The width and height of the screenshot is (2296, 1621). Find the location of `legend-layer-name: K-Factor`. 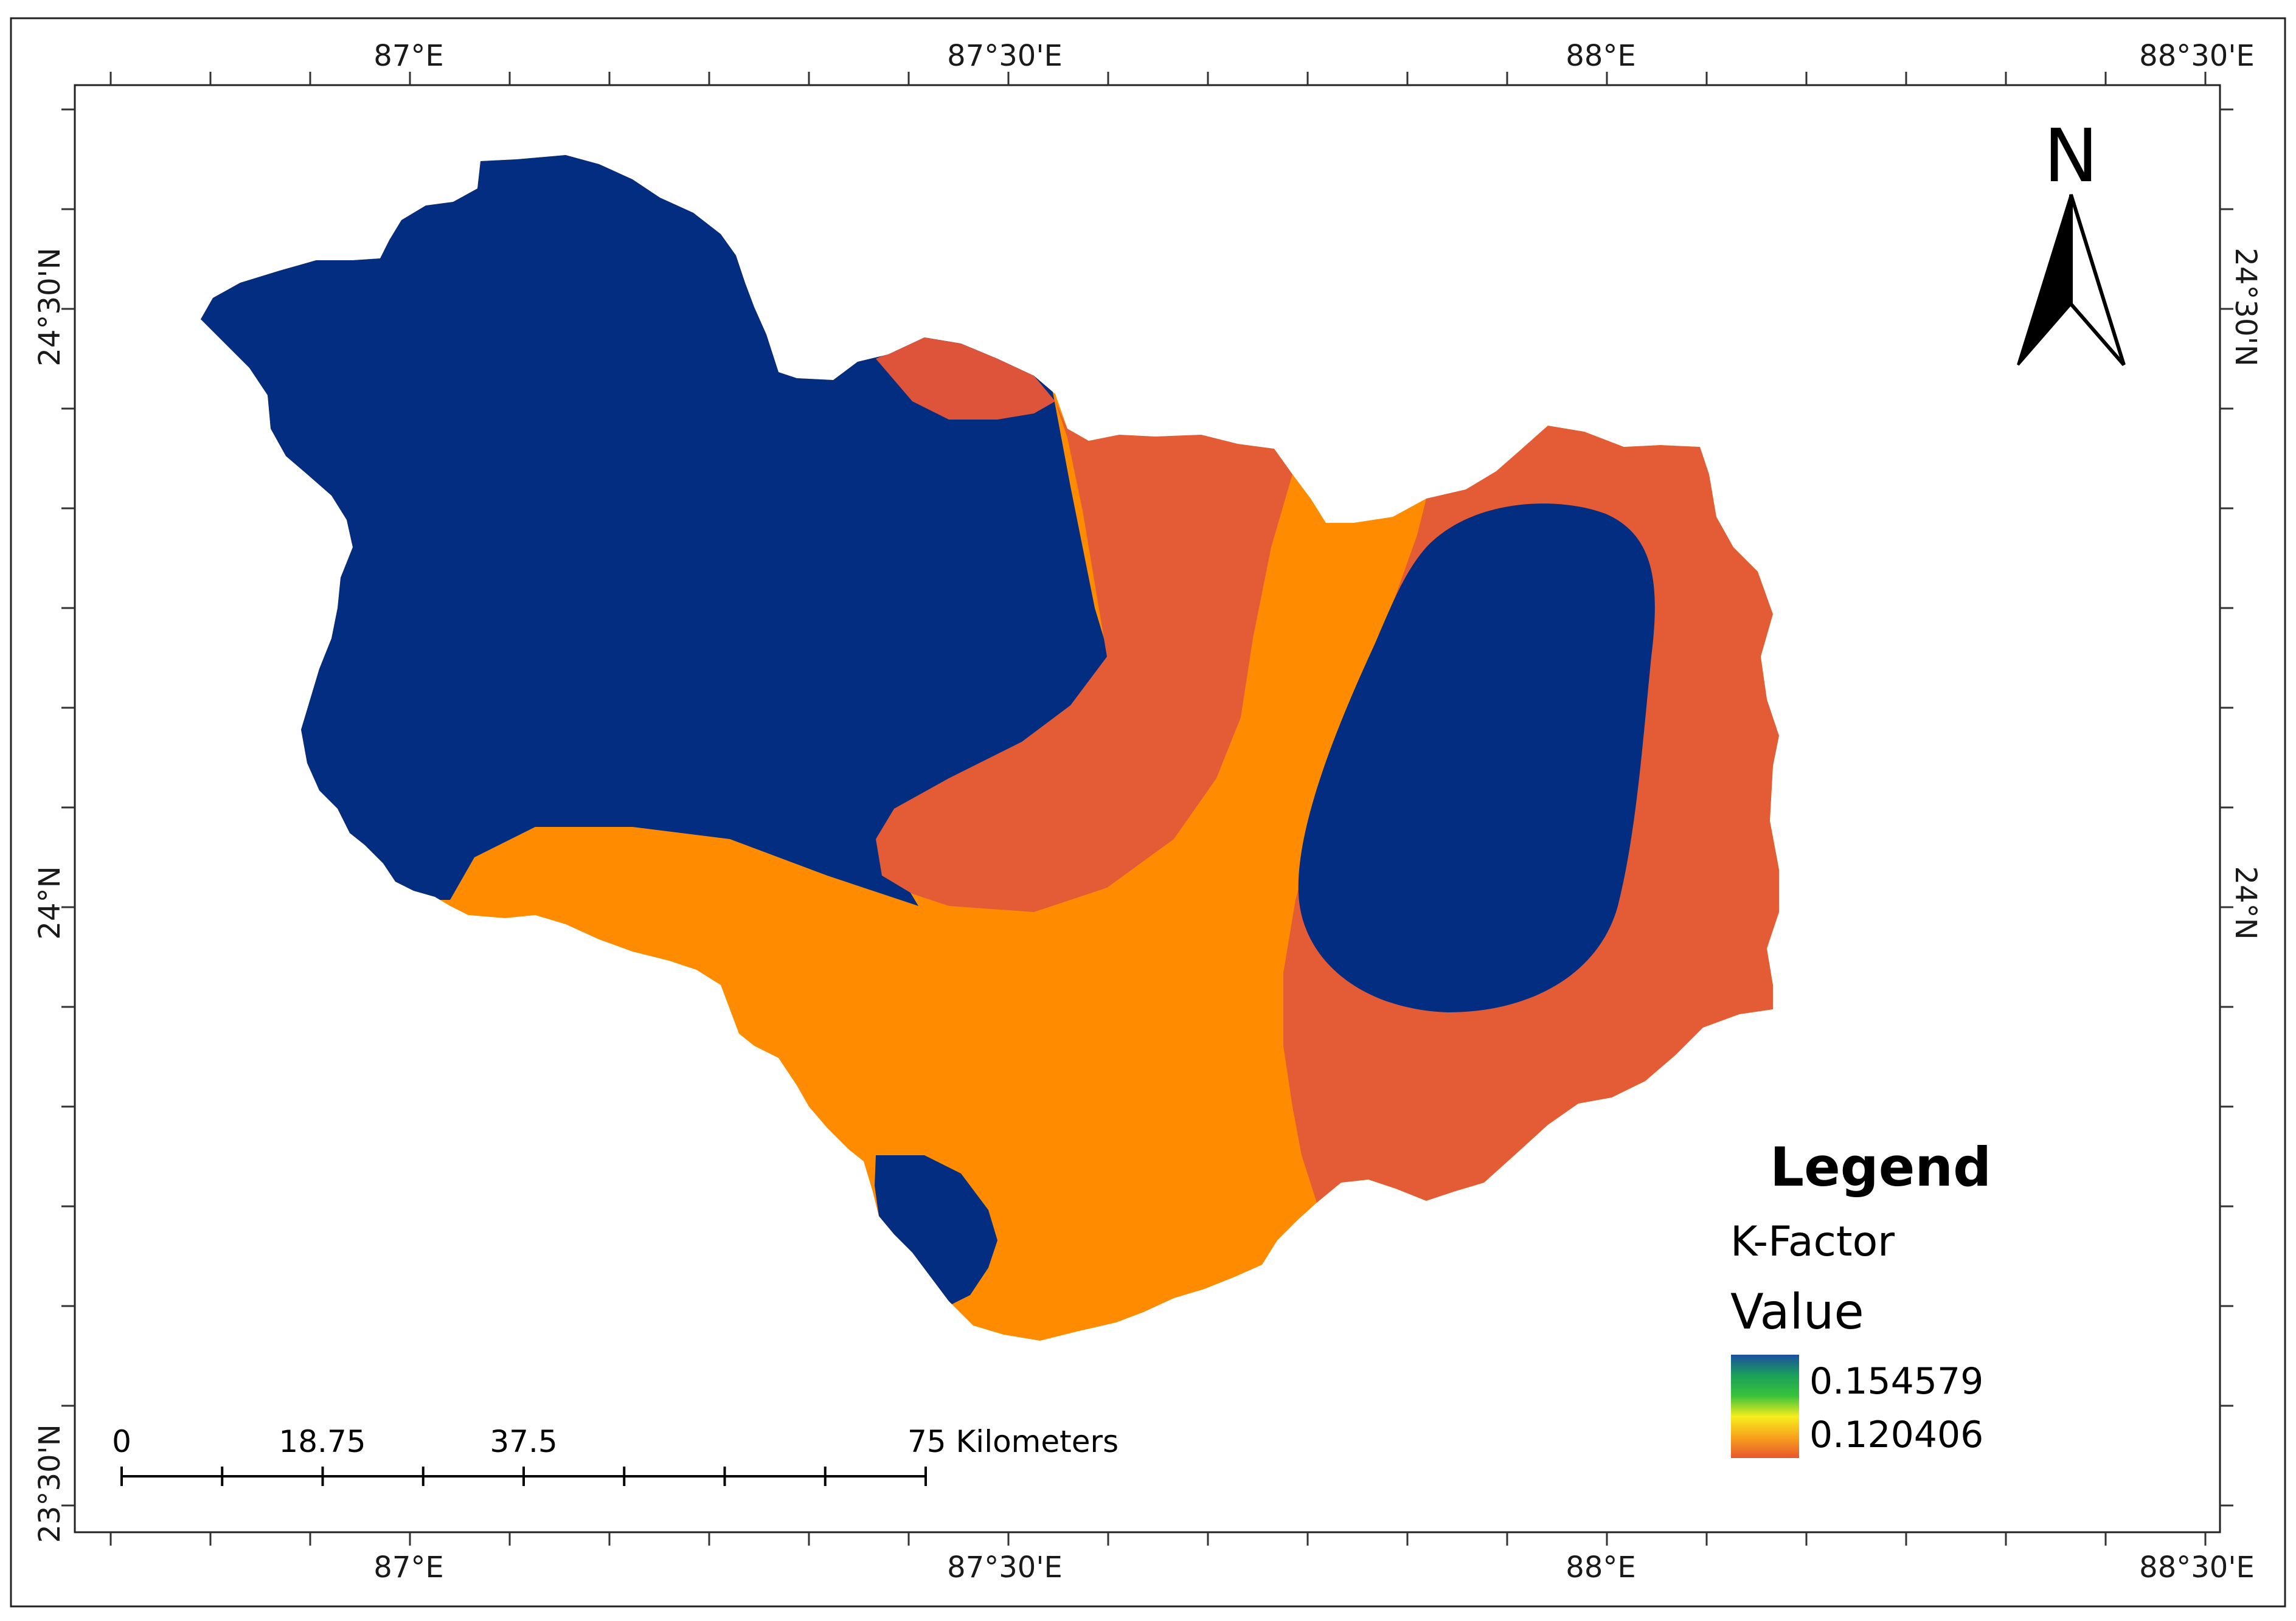

legend-layer-name: K-Factor is located at coordinates (1812, 1242).